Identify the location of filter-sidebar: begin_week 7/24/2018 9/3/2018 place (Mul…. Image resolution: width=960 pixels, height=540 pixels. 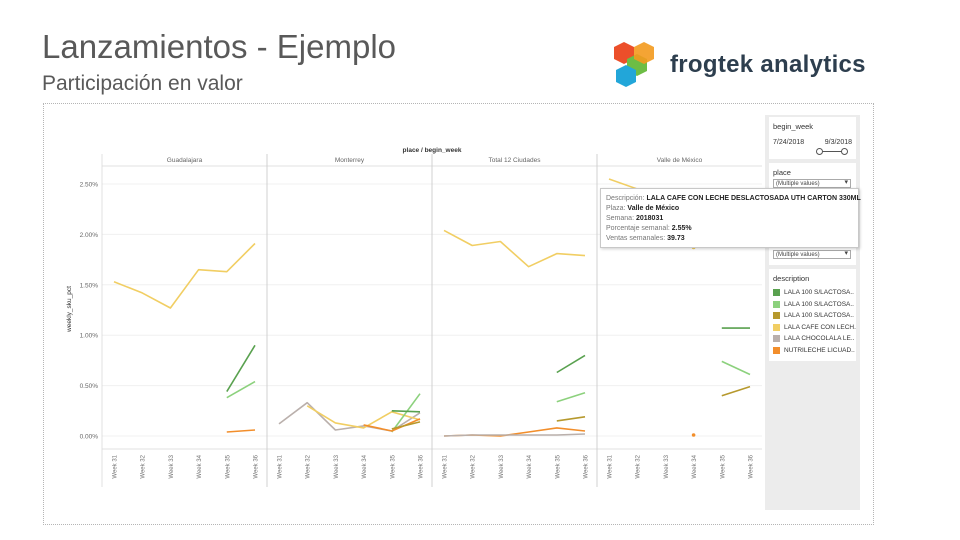
(812, 312).